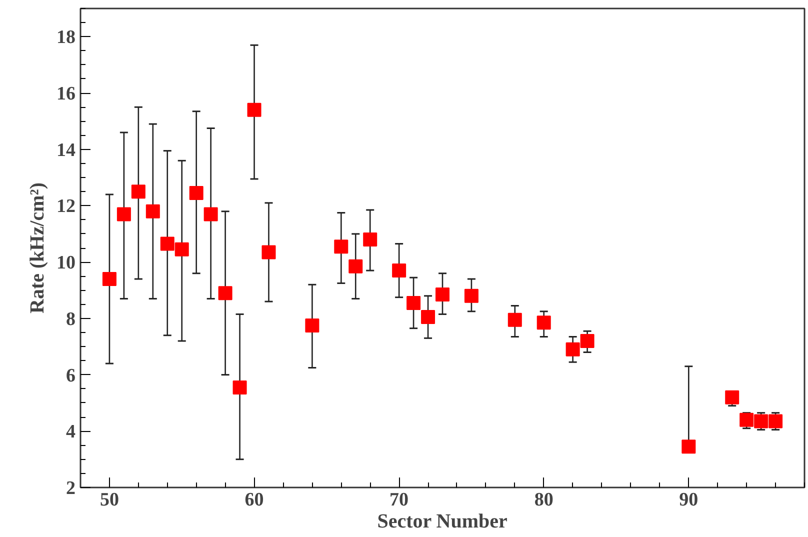 This screenshot has width=808, height=537. What do you see at coordinates (442, 521) in the screenshot?
I see `x-axis-title: Sector Number` at bounding box center [442, 521].